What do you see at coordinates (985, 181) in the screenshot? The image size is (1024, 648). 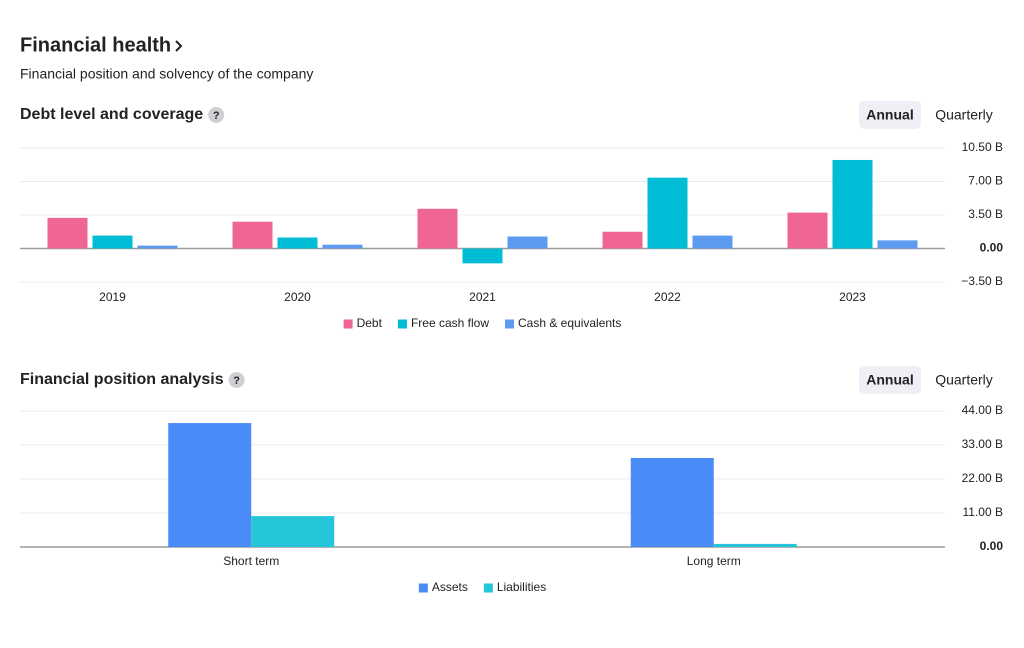 I see `y-tick-label: 7.00 B` at bounding box center [985, 181].